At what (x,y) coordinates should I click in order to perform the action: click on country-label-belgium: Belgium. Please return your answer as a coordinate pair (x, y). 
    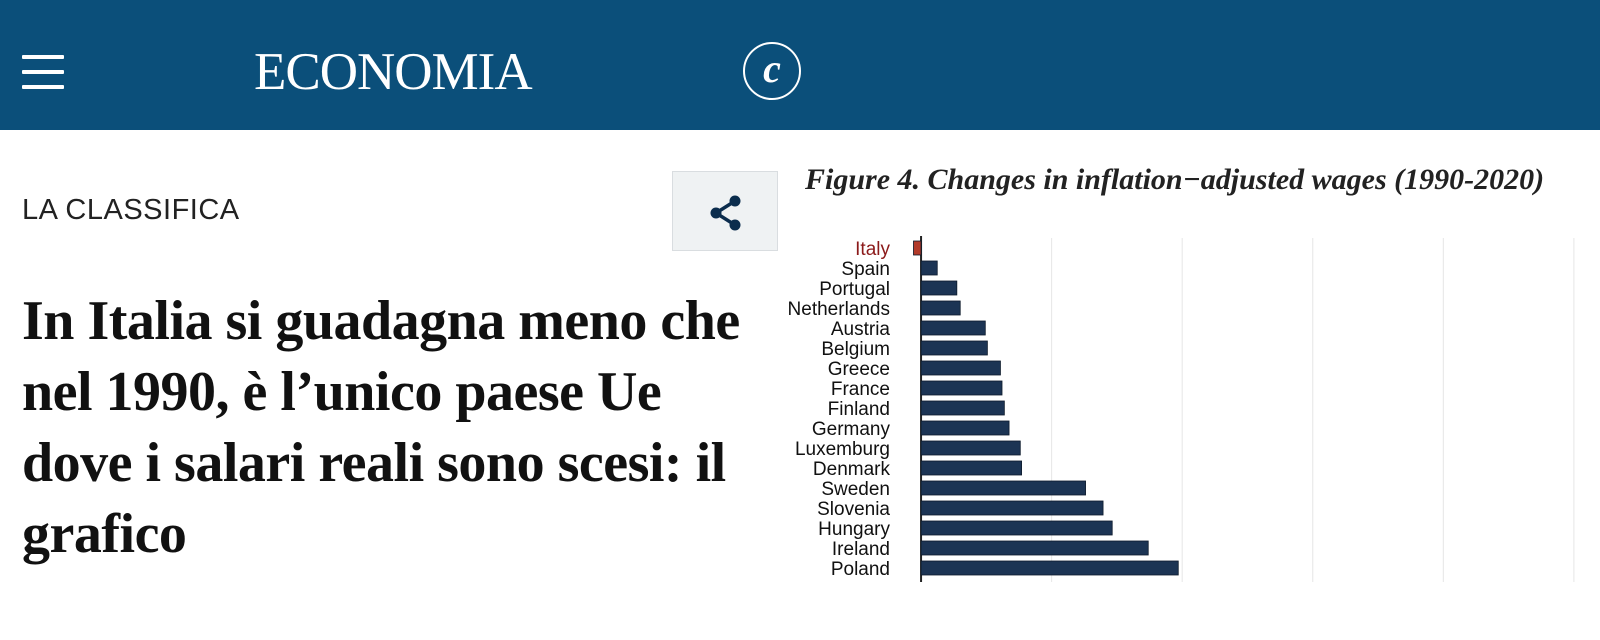
    Looking at the image, I should click on (855, 349).